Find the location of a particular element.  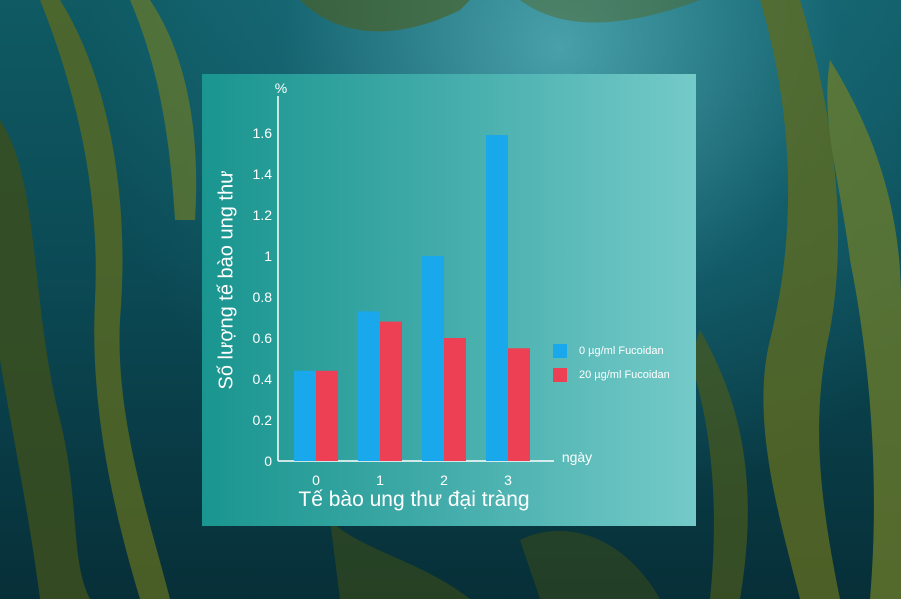

y-tick-label: 1.2 is located at coordinates (263, 215).